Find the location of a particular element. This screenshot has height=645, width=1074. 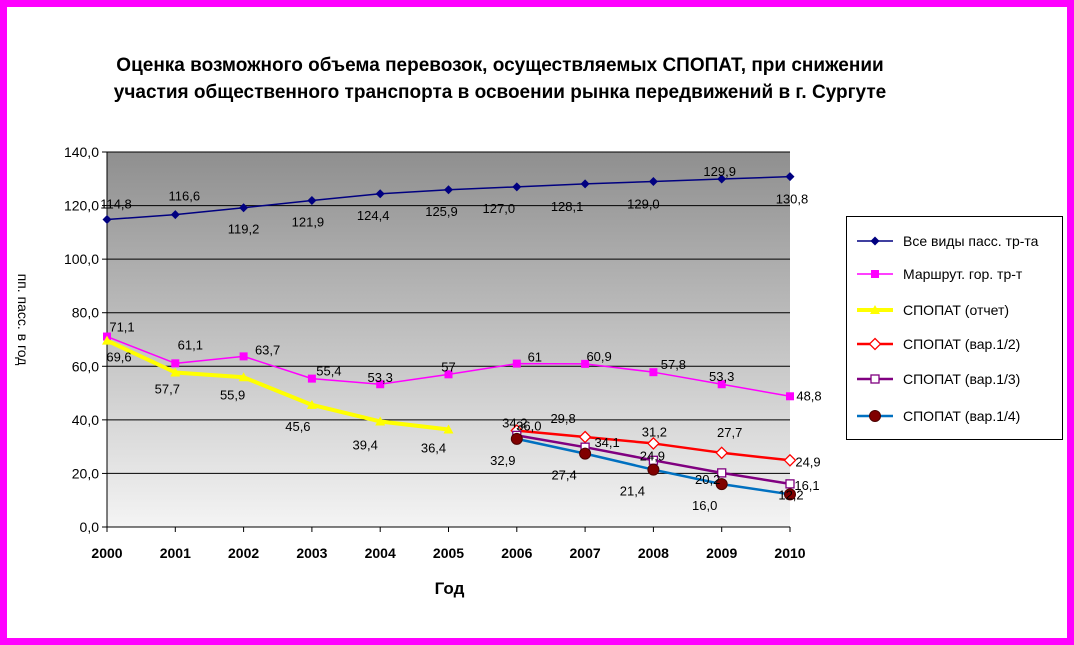

y-tick-label: 60,0 is located at coordinates (85, 366).